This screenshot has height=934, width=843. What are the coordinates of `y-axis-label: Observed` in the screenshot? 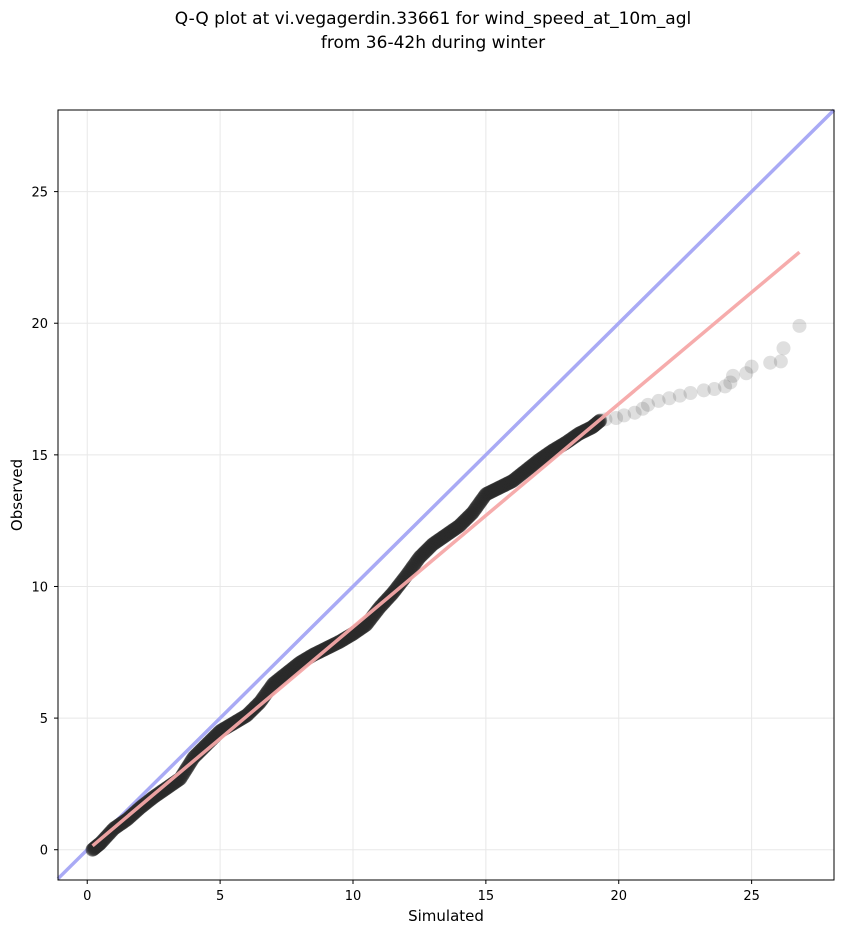 It's located at (17, 495).